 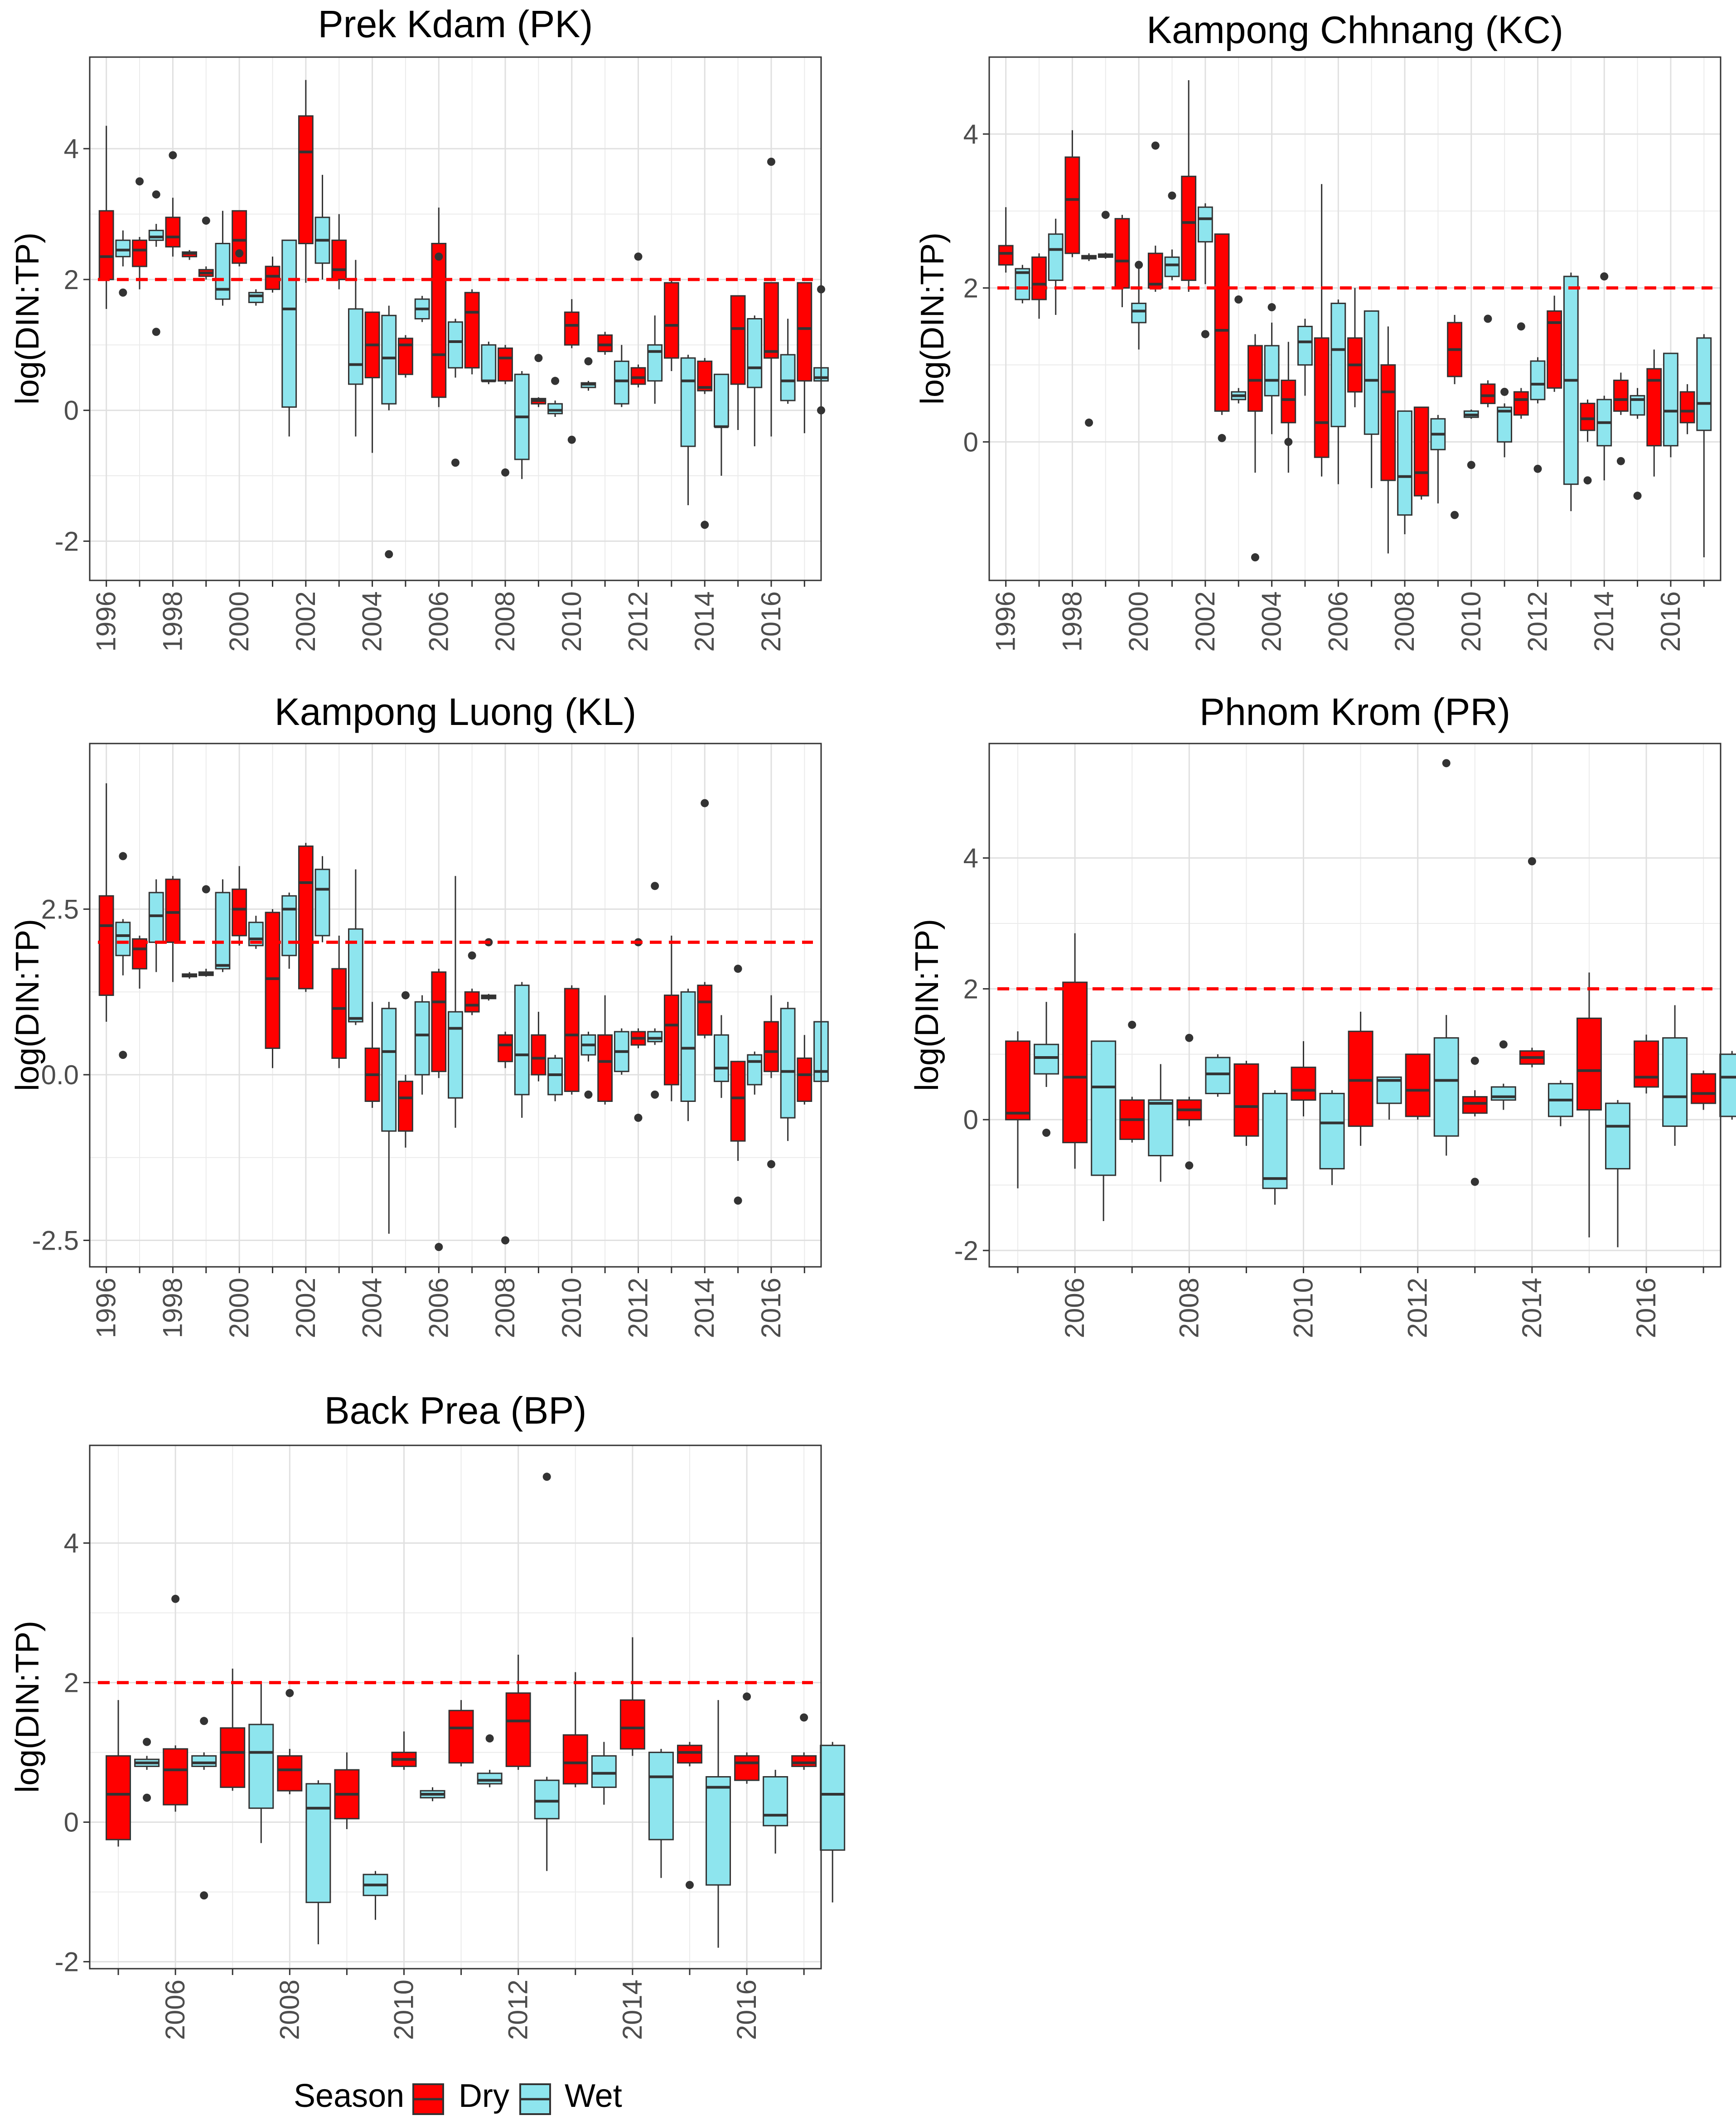 What do you see at coordinates (1074, 1308) in the screenshot?
I see `x-tick-label: 2006` at bounding box center [1074, 1308].